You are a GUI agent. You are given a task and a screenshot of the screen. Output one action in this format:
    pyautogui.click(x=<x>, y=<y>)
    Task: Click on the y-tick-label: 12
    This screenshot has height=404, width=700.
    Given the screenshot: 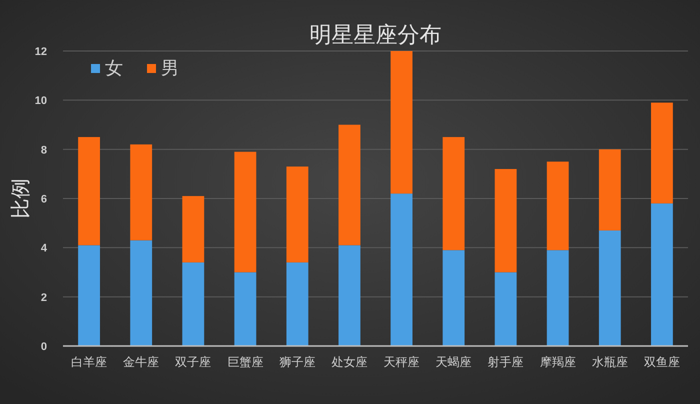 What is the action you would take?
    pyautogui.click(x=40, y=52)
    